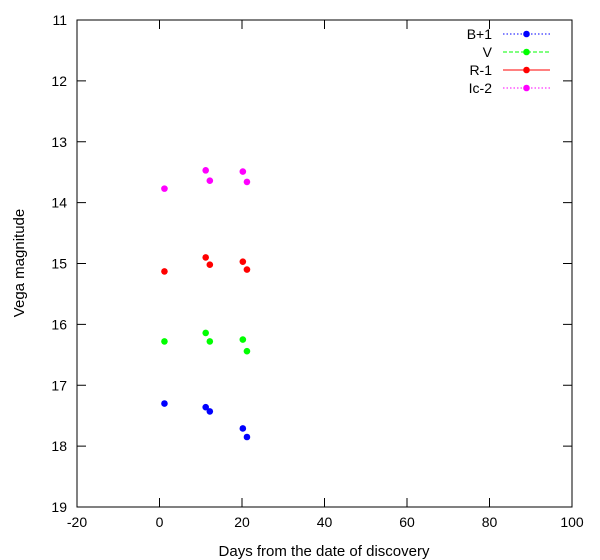 The height and width of the screenshot is (560, 600). I want to click on x-tick-label: 0, so click(160, 522).